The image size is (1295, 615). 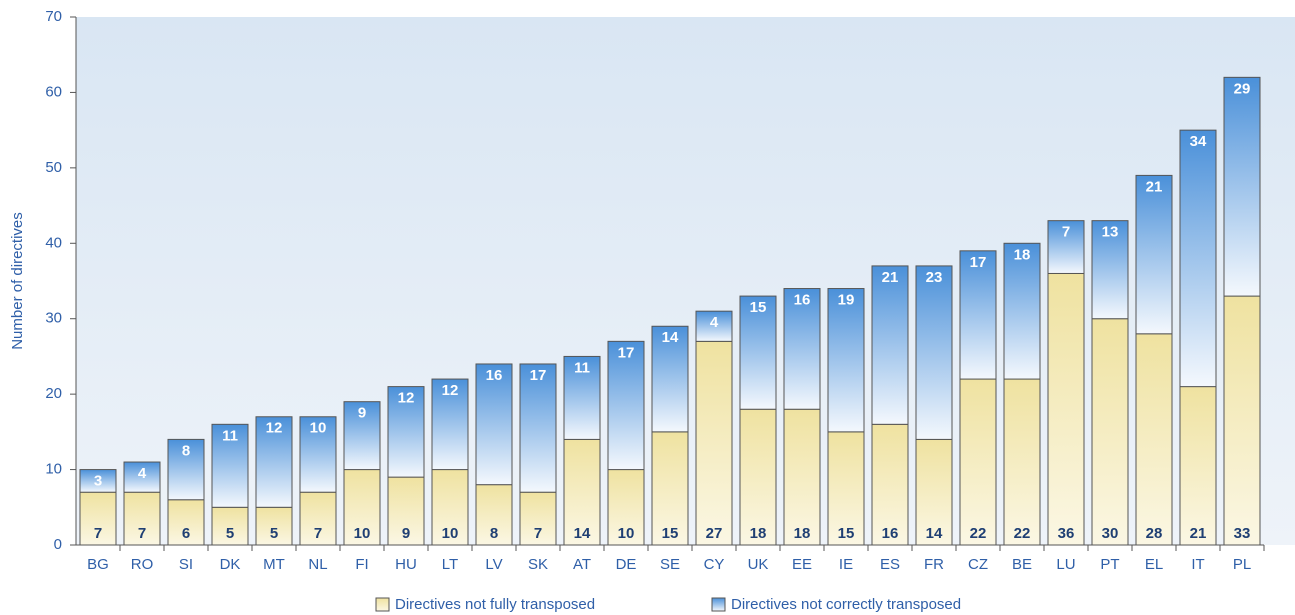 I want to click on x-tick-label: SK, so click(x=538, y=564).